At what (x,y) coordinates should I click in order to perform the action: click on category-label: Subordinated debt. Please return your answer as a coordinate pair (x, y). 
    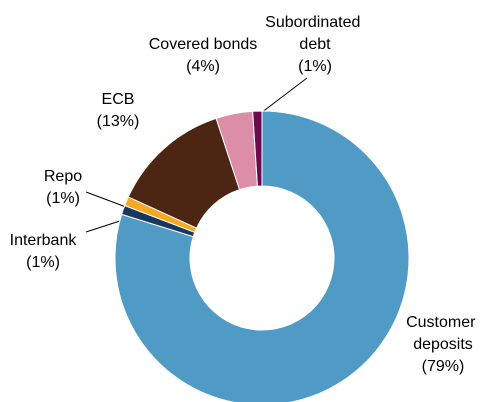
    Looking at the image, I should click on (315, 33).